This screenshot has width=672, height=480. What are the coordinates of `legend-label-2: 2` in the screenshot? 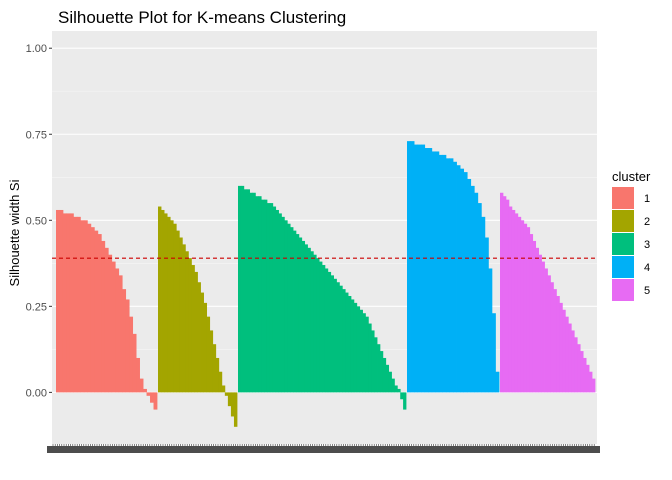 It's located at (647, 222).